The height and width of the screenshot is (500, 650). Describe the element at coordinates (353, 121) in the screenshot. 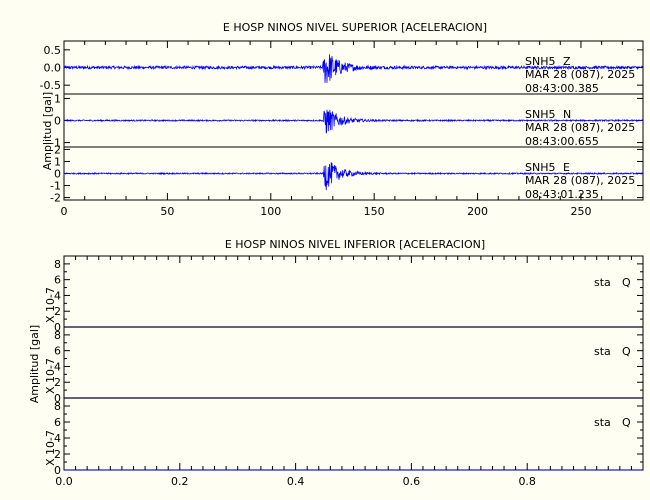

I see `upper-panel-n-trace` at that location.